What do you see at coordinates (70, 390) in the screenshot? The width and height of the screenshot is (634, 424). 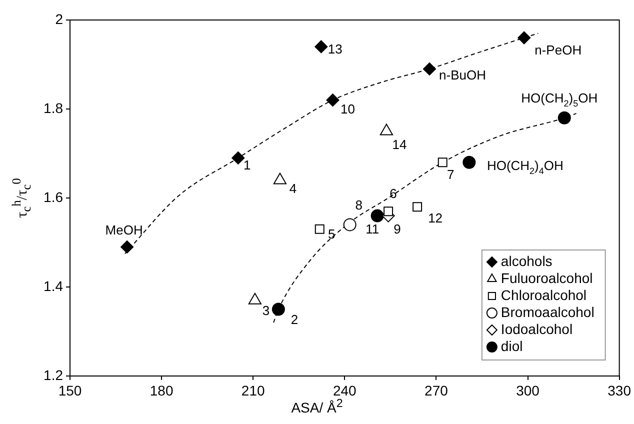 I see `x-tick-label: 150` at bounding box center [70, 390].